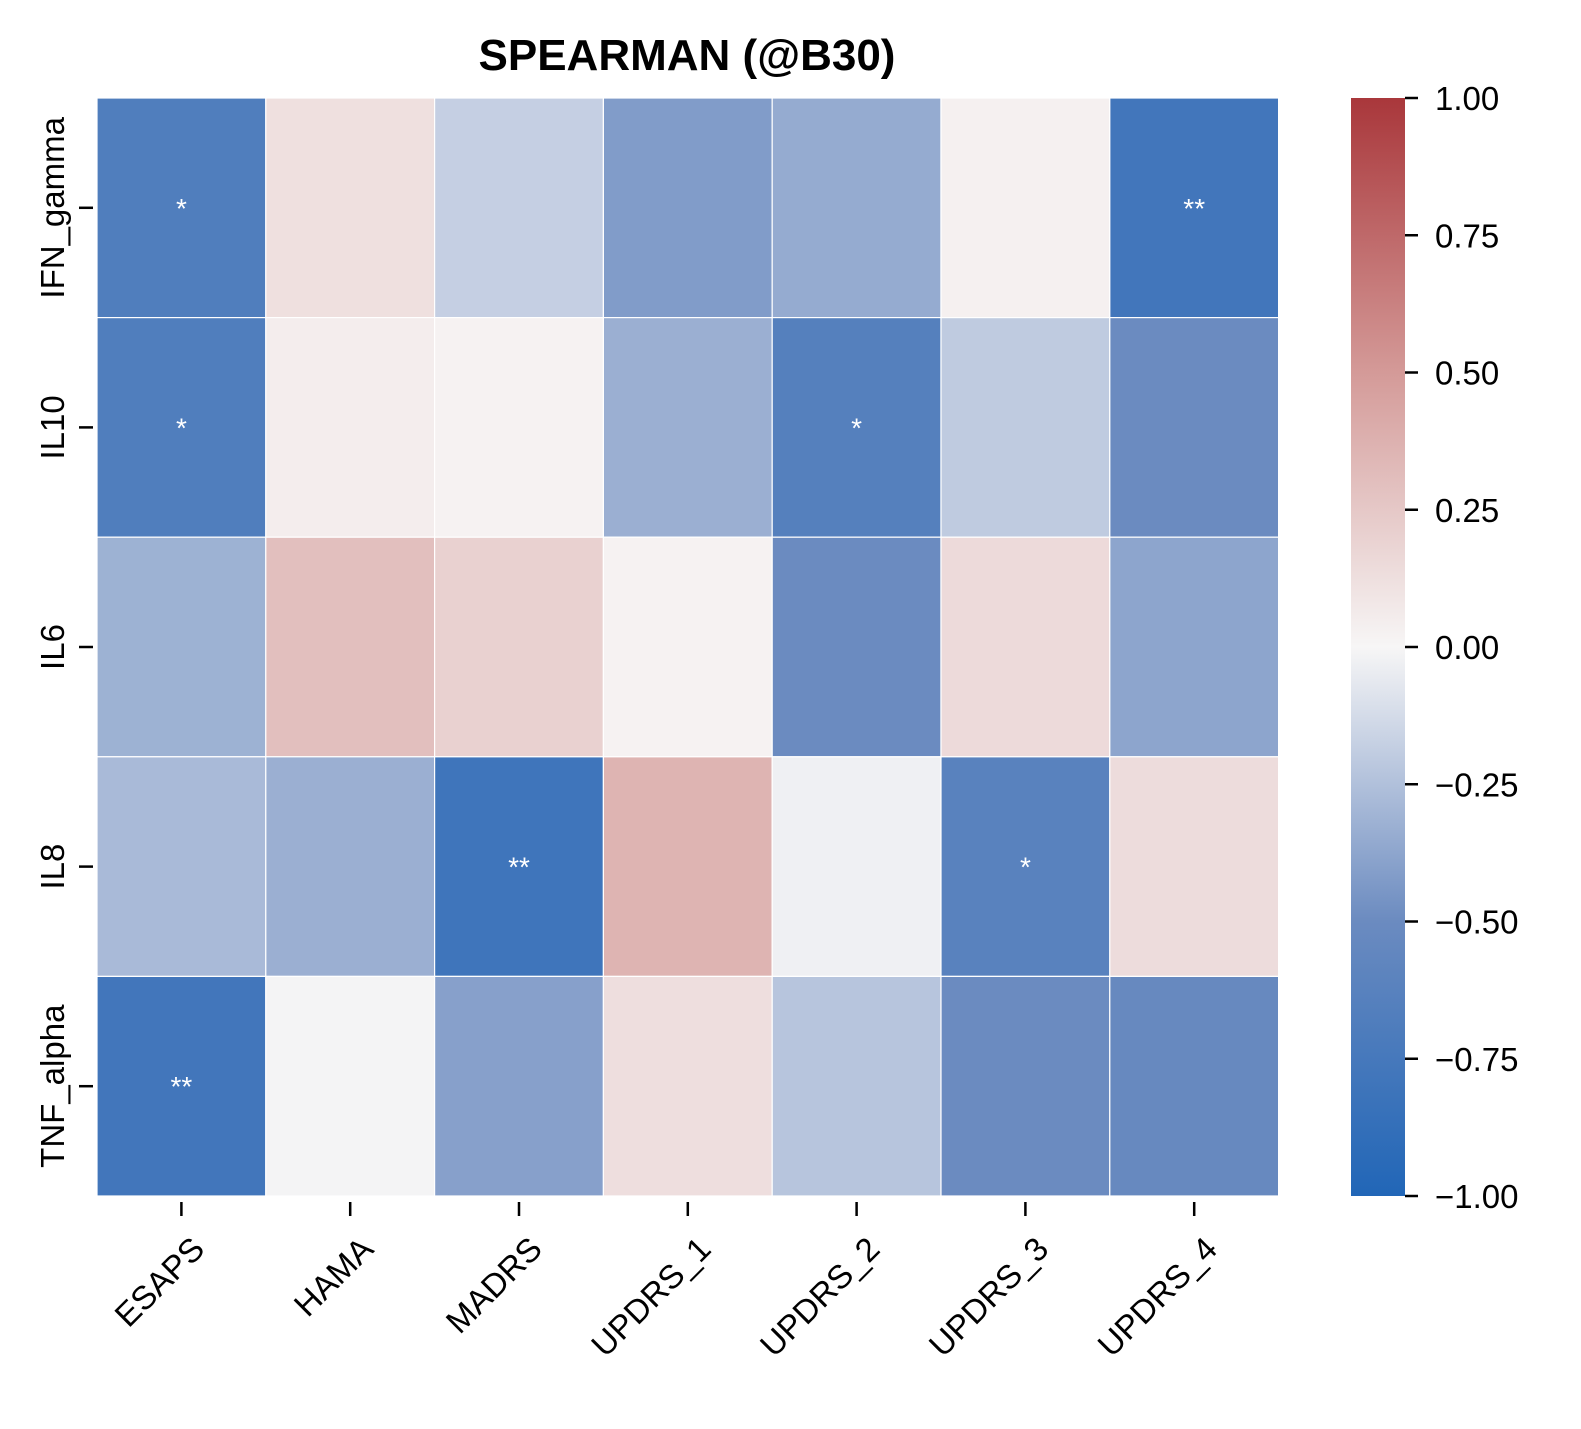 The image size is (1581, 1429). I want to click on heatmap-cell-IL6-MADRS, so click(519, 647).